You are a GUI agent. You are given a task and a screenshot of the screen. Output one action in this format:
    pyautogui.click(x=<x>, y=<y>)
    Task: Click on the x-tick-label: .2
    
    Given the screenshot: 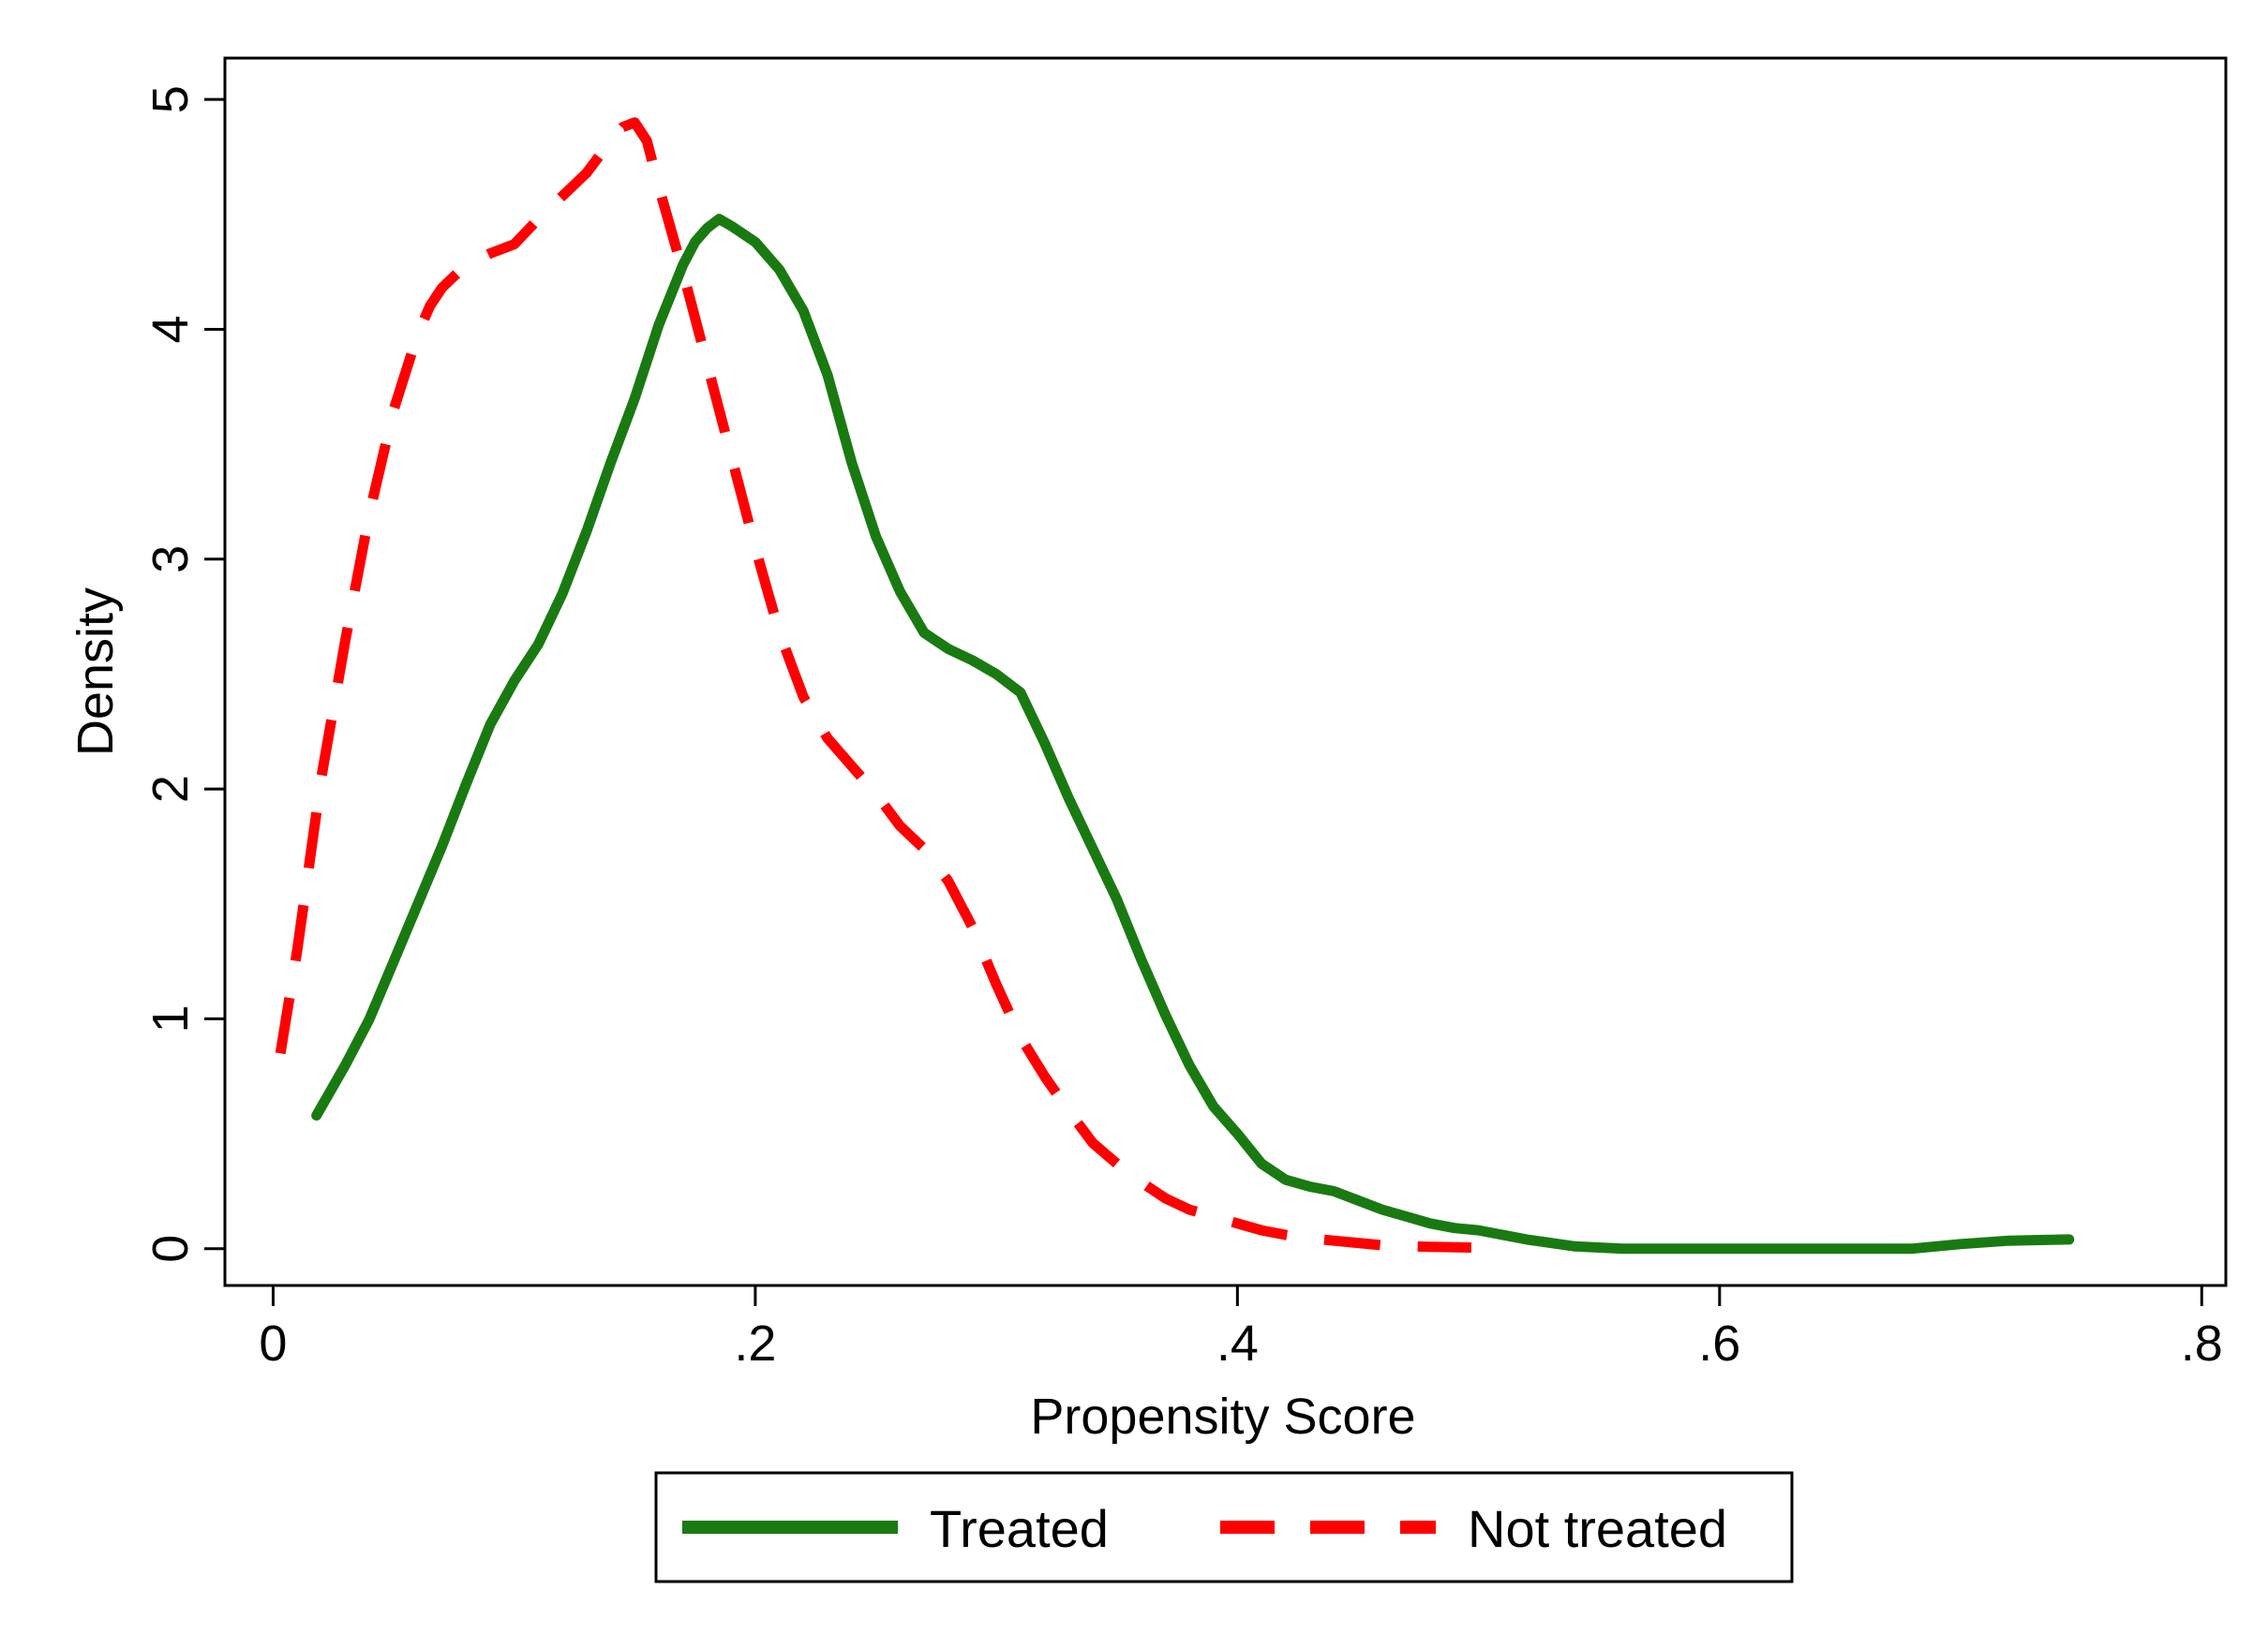 What is the action you would take?
    pyautogui.click(x=755, y=1343)
    